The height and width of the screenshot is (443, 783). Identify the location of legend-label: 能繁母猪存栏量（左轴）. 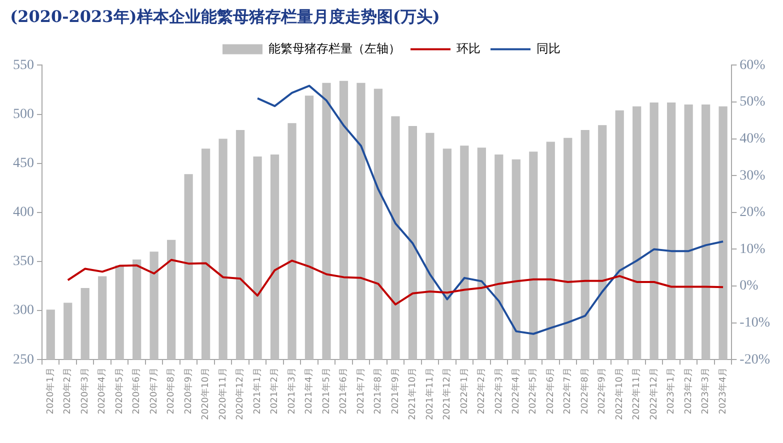
(334, 48).